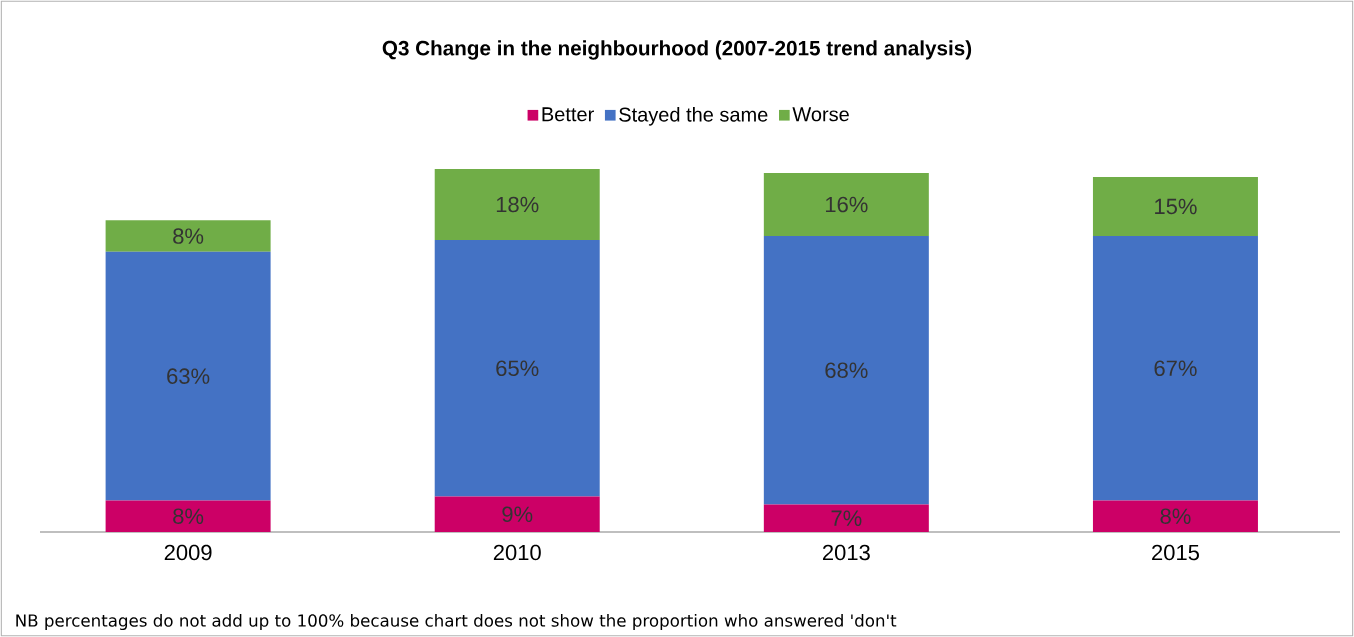 The height and width of the screenshot is (637, 1354). I want to click on text: NB percentages do not add up to 100% because chart does not show the proportion who answered 'don't, so click(456, 622).